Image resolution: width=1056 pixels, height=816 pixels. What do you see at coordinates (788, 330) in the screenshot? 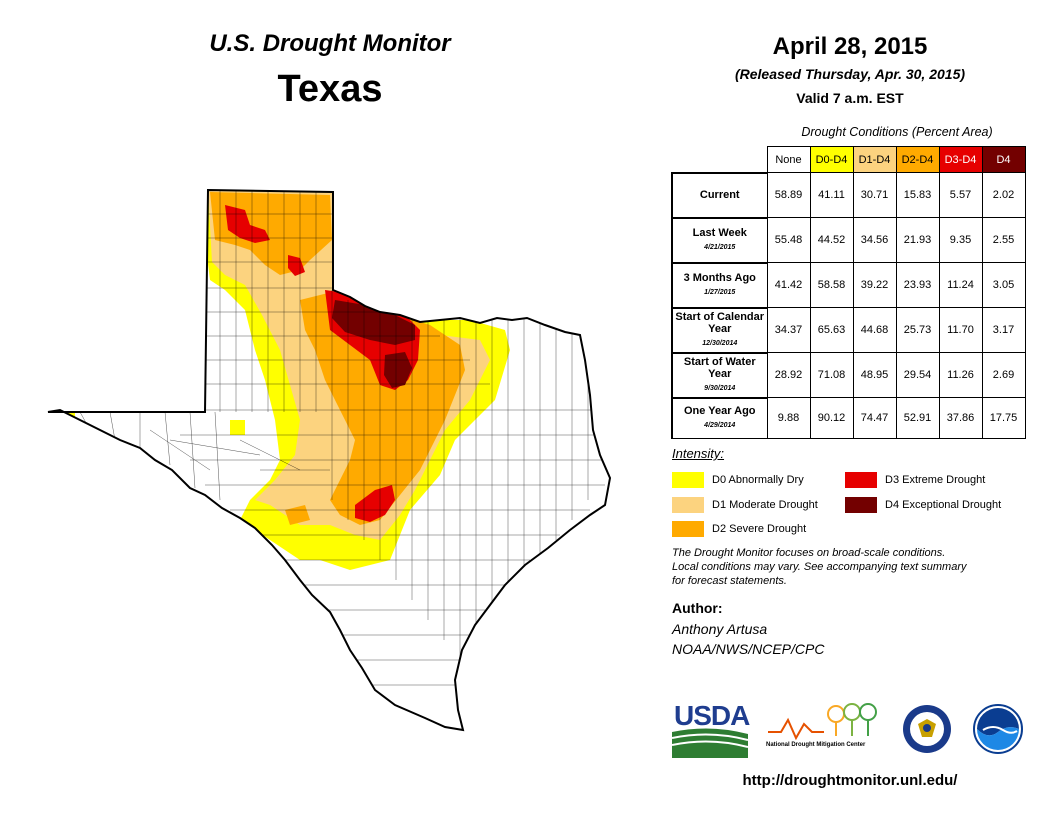
I see `table-cell: 34.37` at bounding box center [788, 330].